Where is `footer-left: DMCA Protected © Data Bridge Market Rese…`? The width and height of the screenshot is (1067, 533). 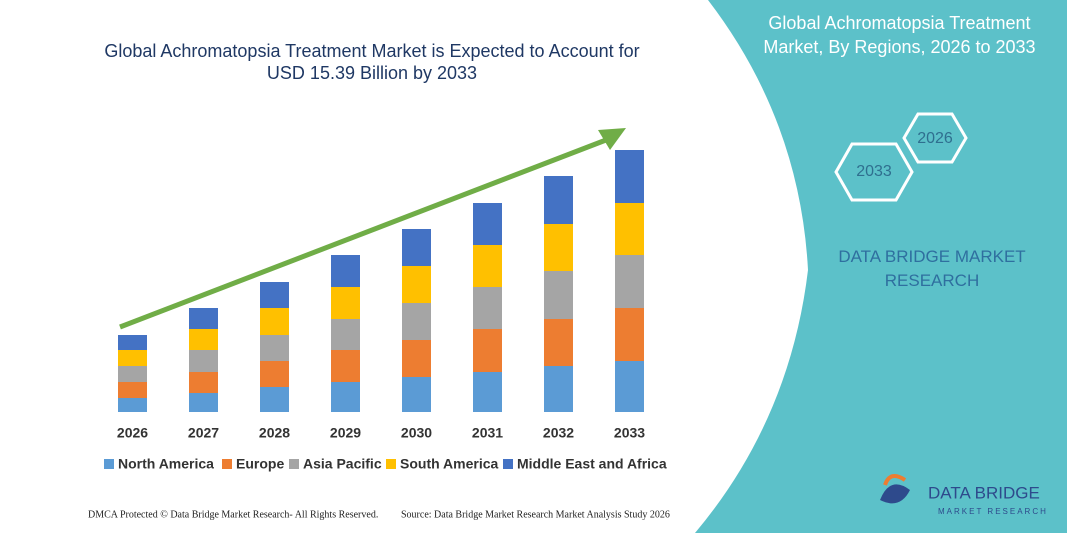 footer-left: DMCA Protected © Data Bridge Market Rese… is located at coordinates (233, 514).